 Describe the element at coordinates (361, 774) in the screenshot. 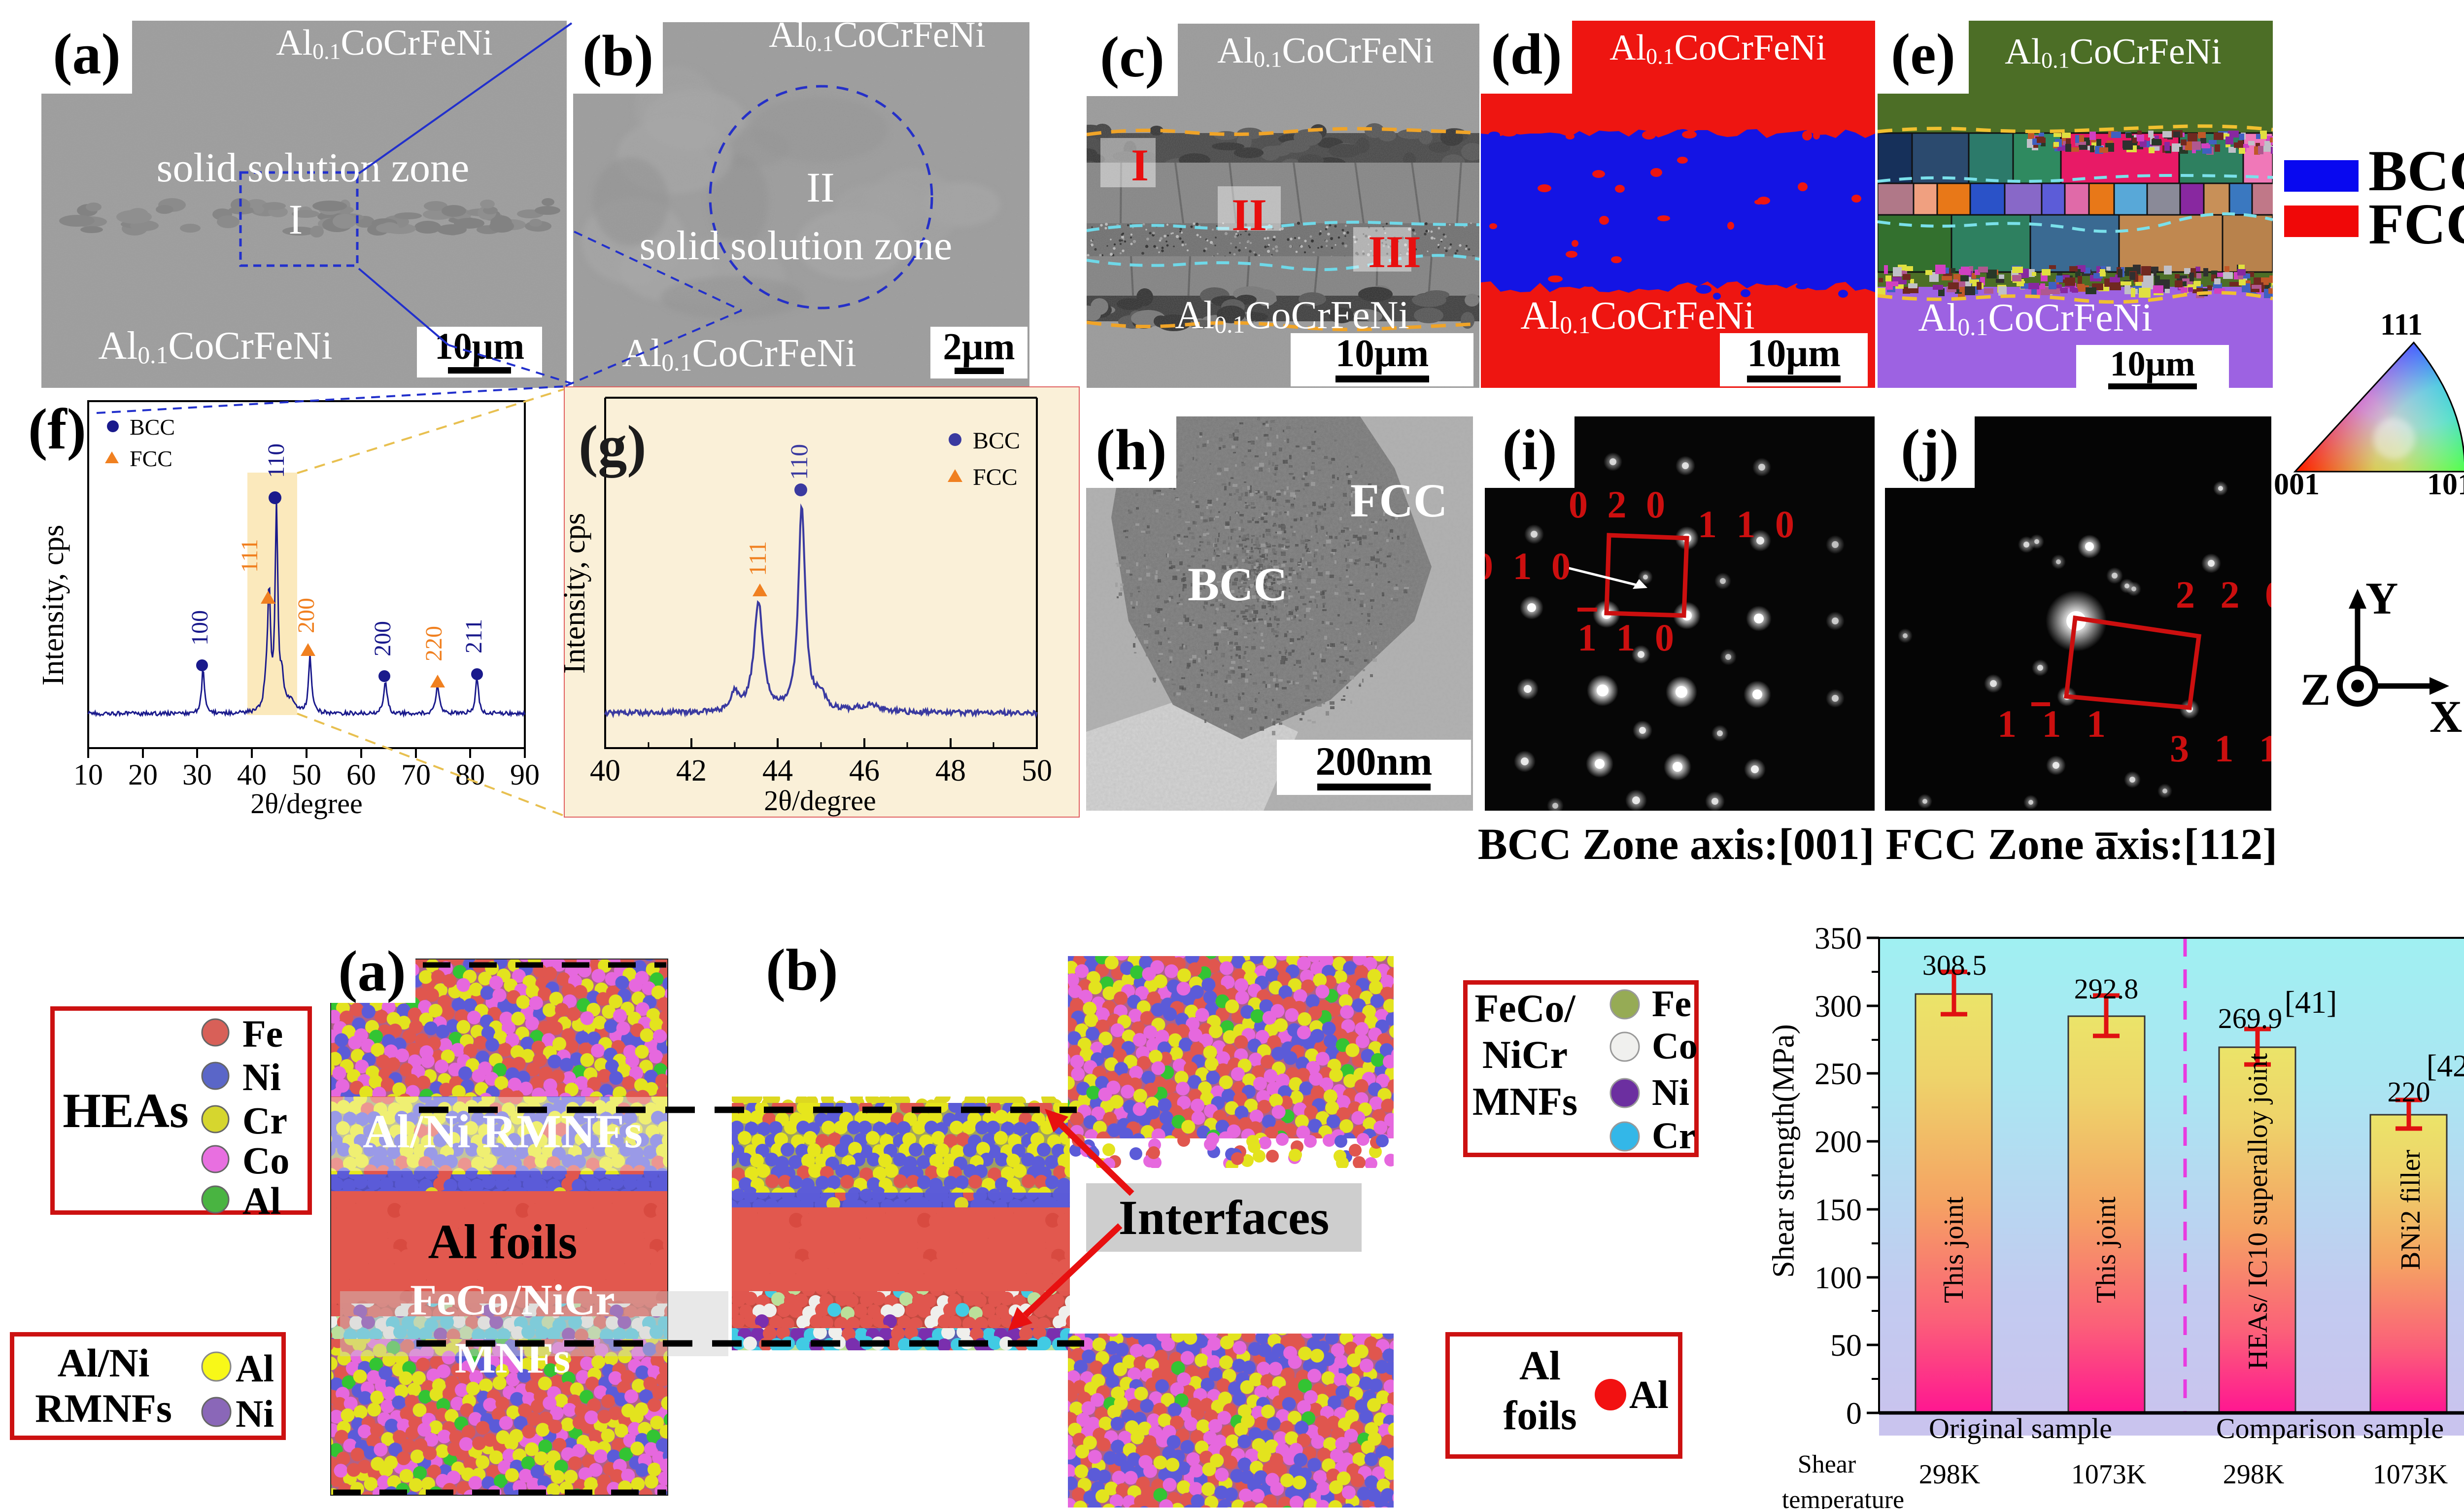

I see `svg-text: 60` at that location.